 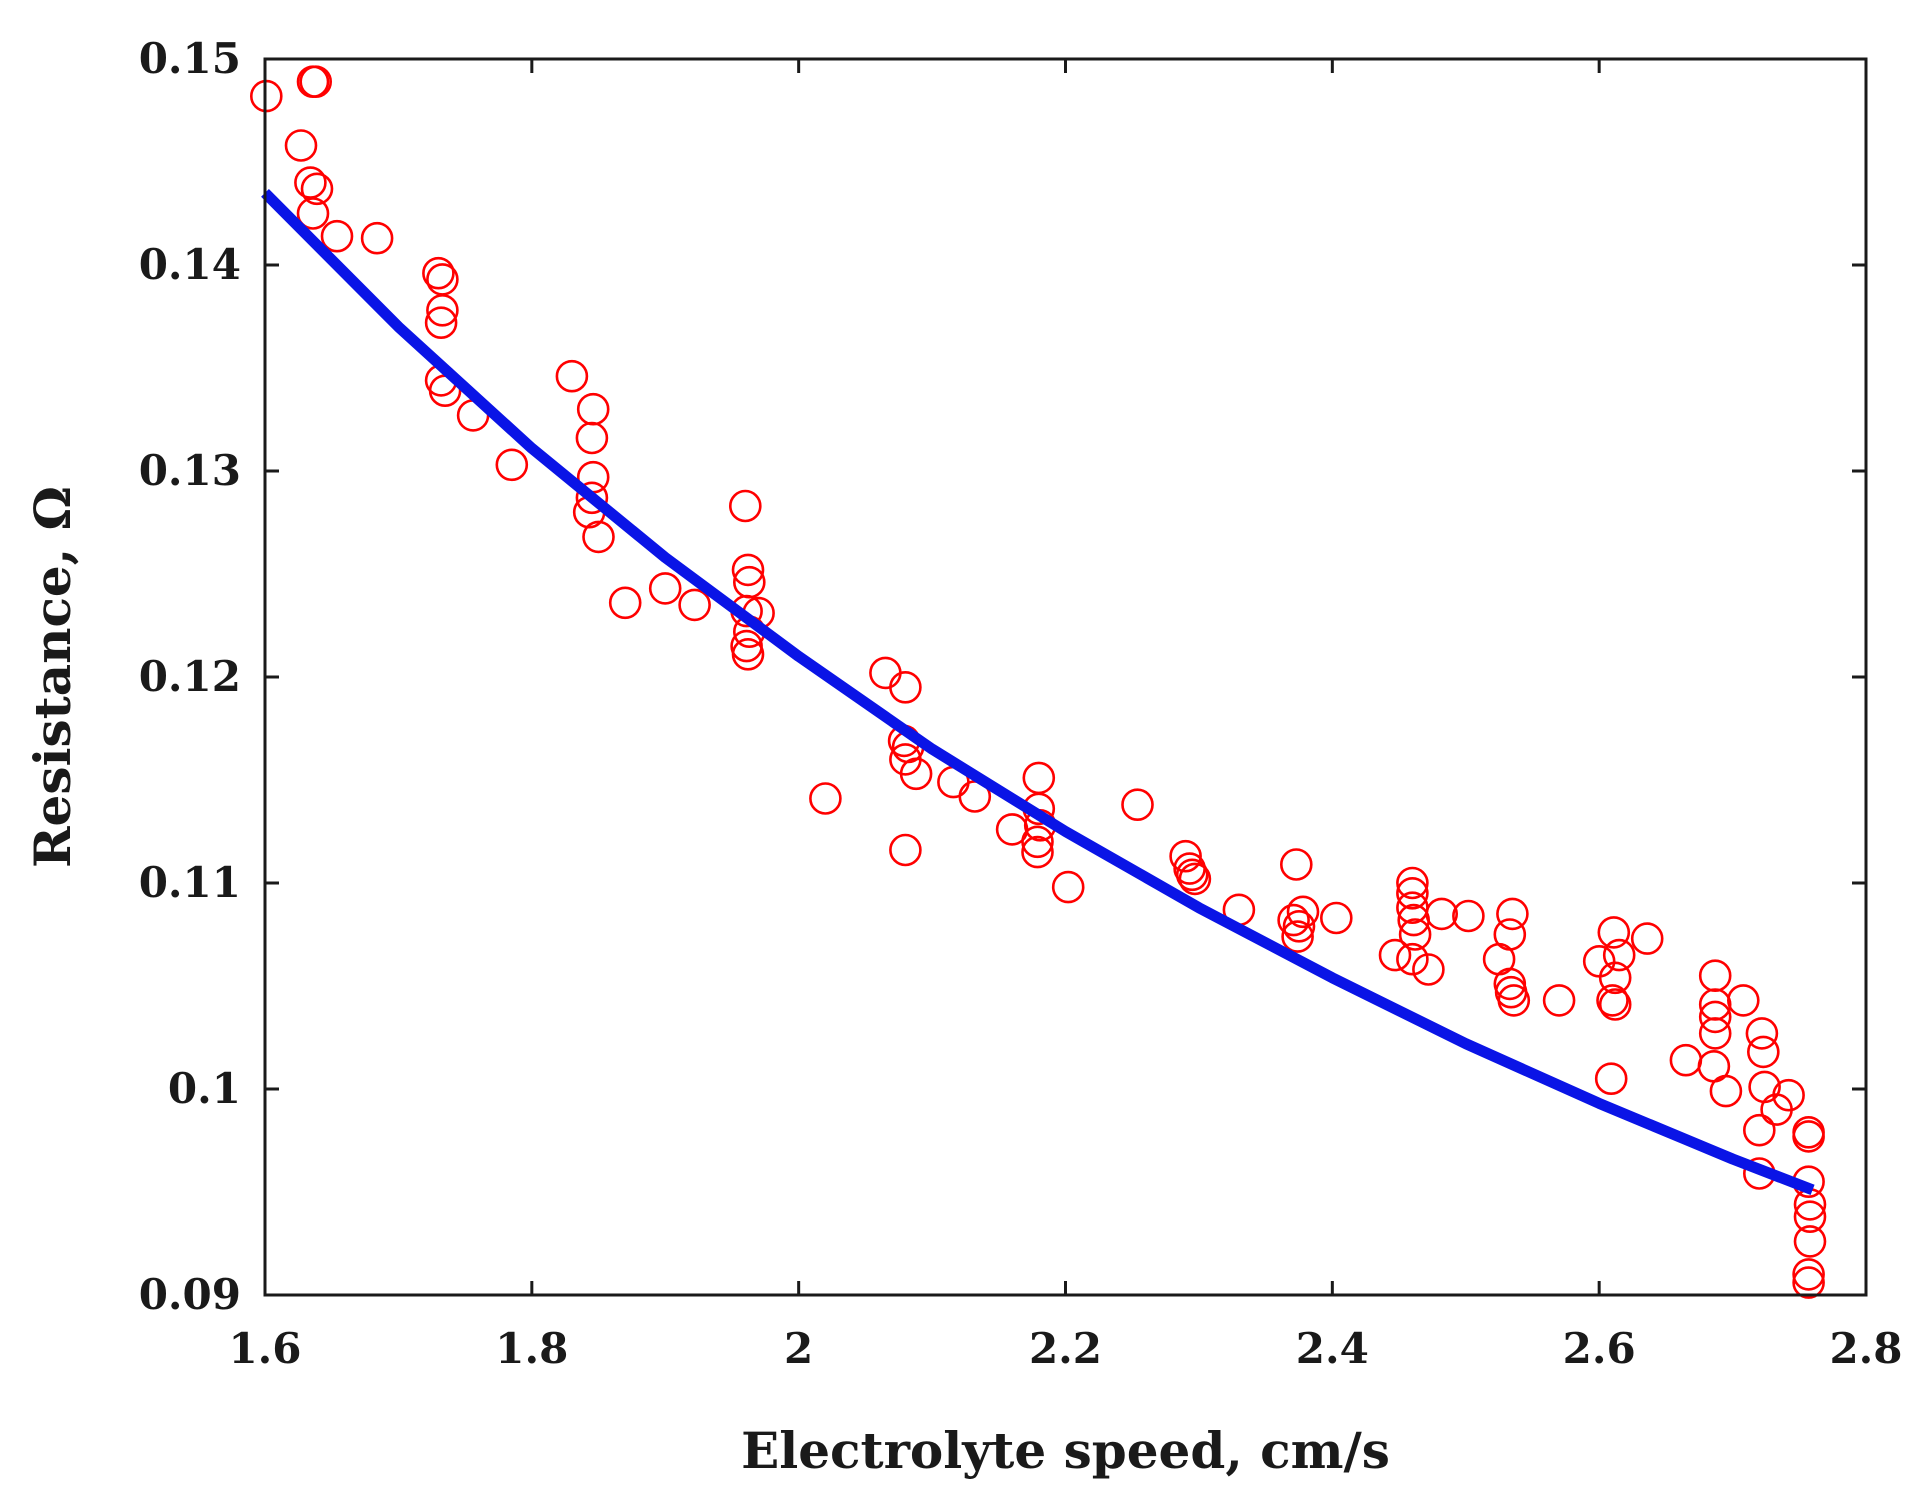 What do you see at coordinates (531, 1348) in the screenshot?
I see `x-tick-label: 1.8` at bounding box center [531, 1348].